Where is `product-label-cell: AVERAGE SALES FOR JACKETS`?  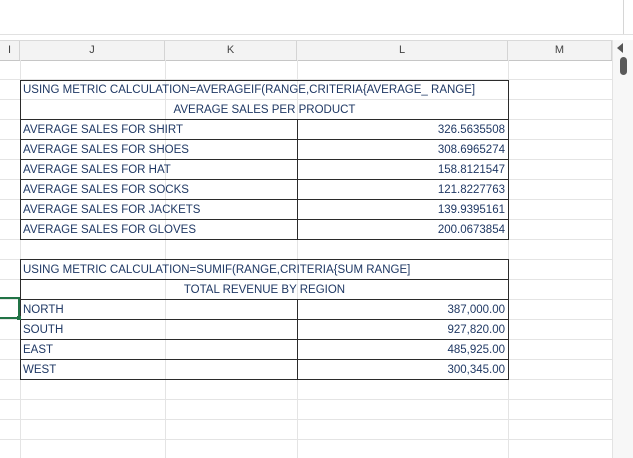
product-label-cell: AVERAGE SALES FOR JACKETS is located at coordinates (112, 210).